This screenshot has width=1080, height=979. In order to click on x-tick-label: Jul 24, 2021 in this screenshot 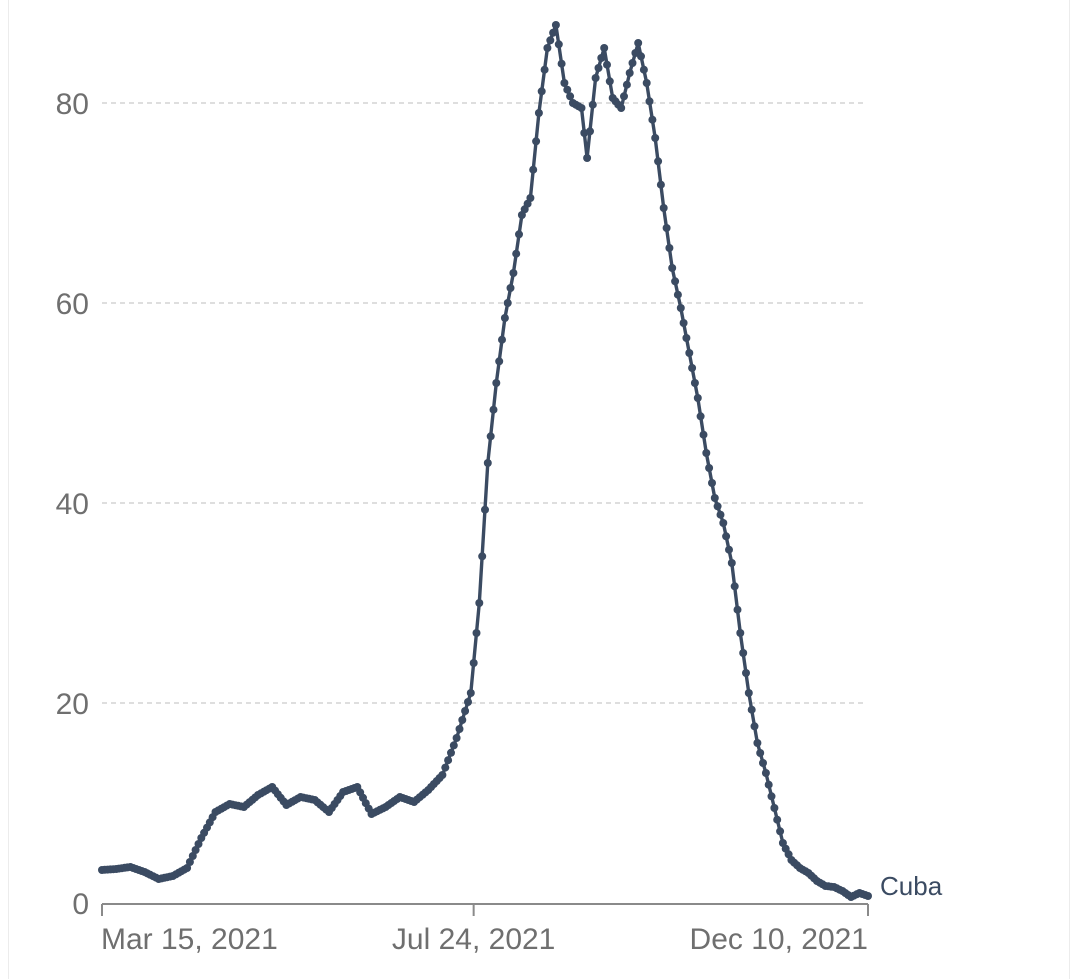, I will do `click(473, 939)`.